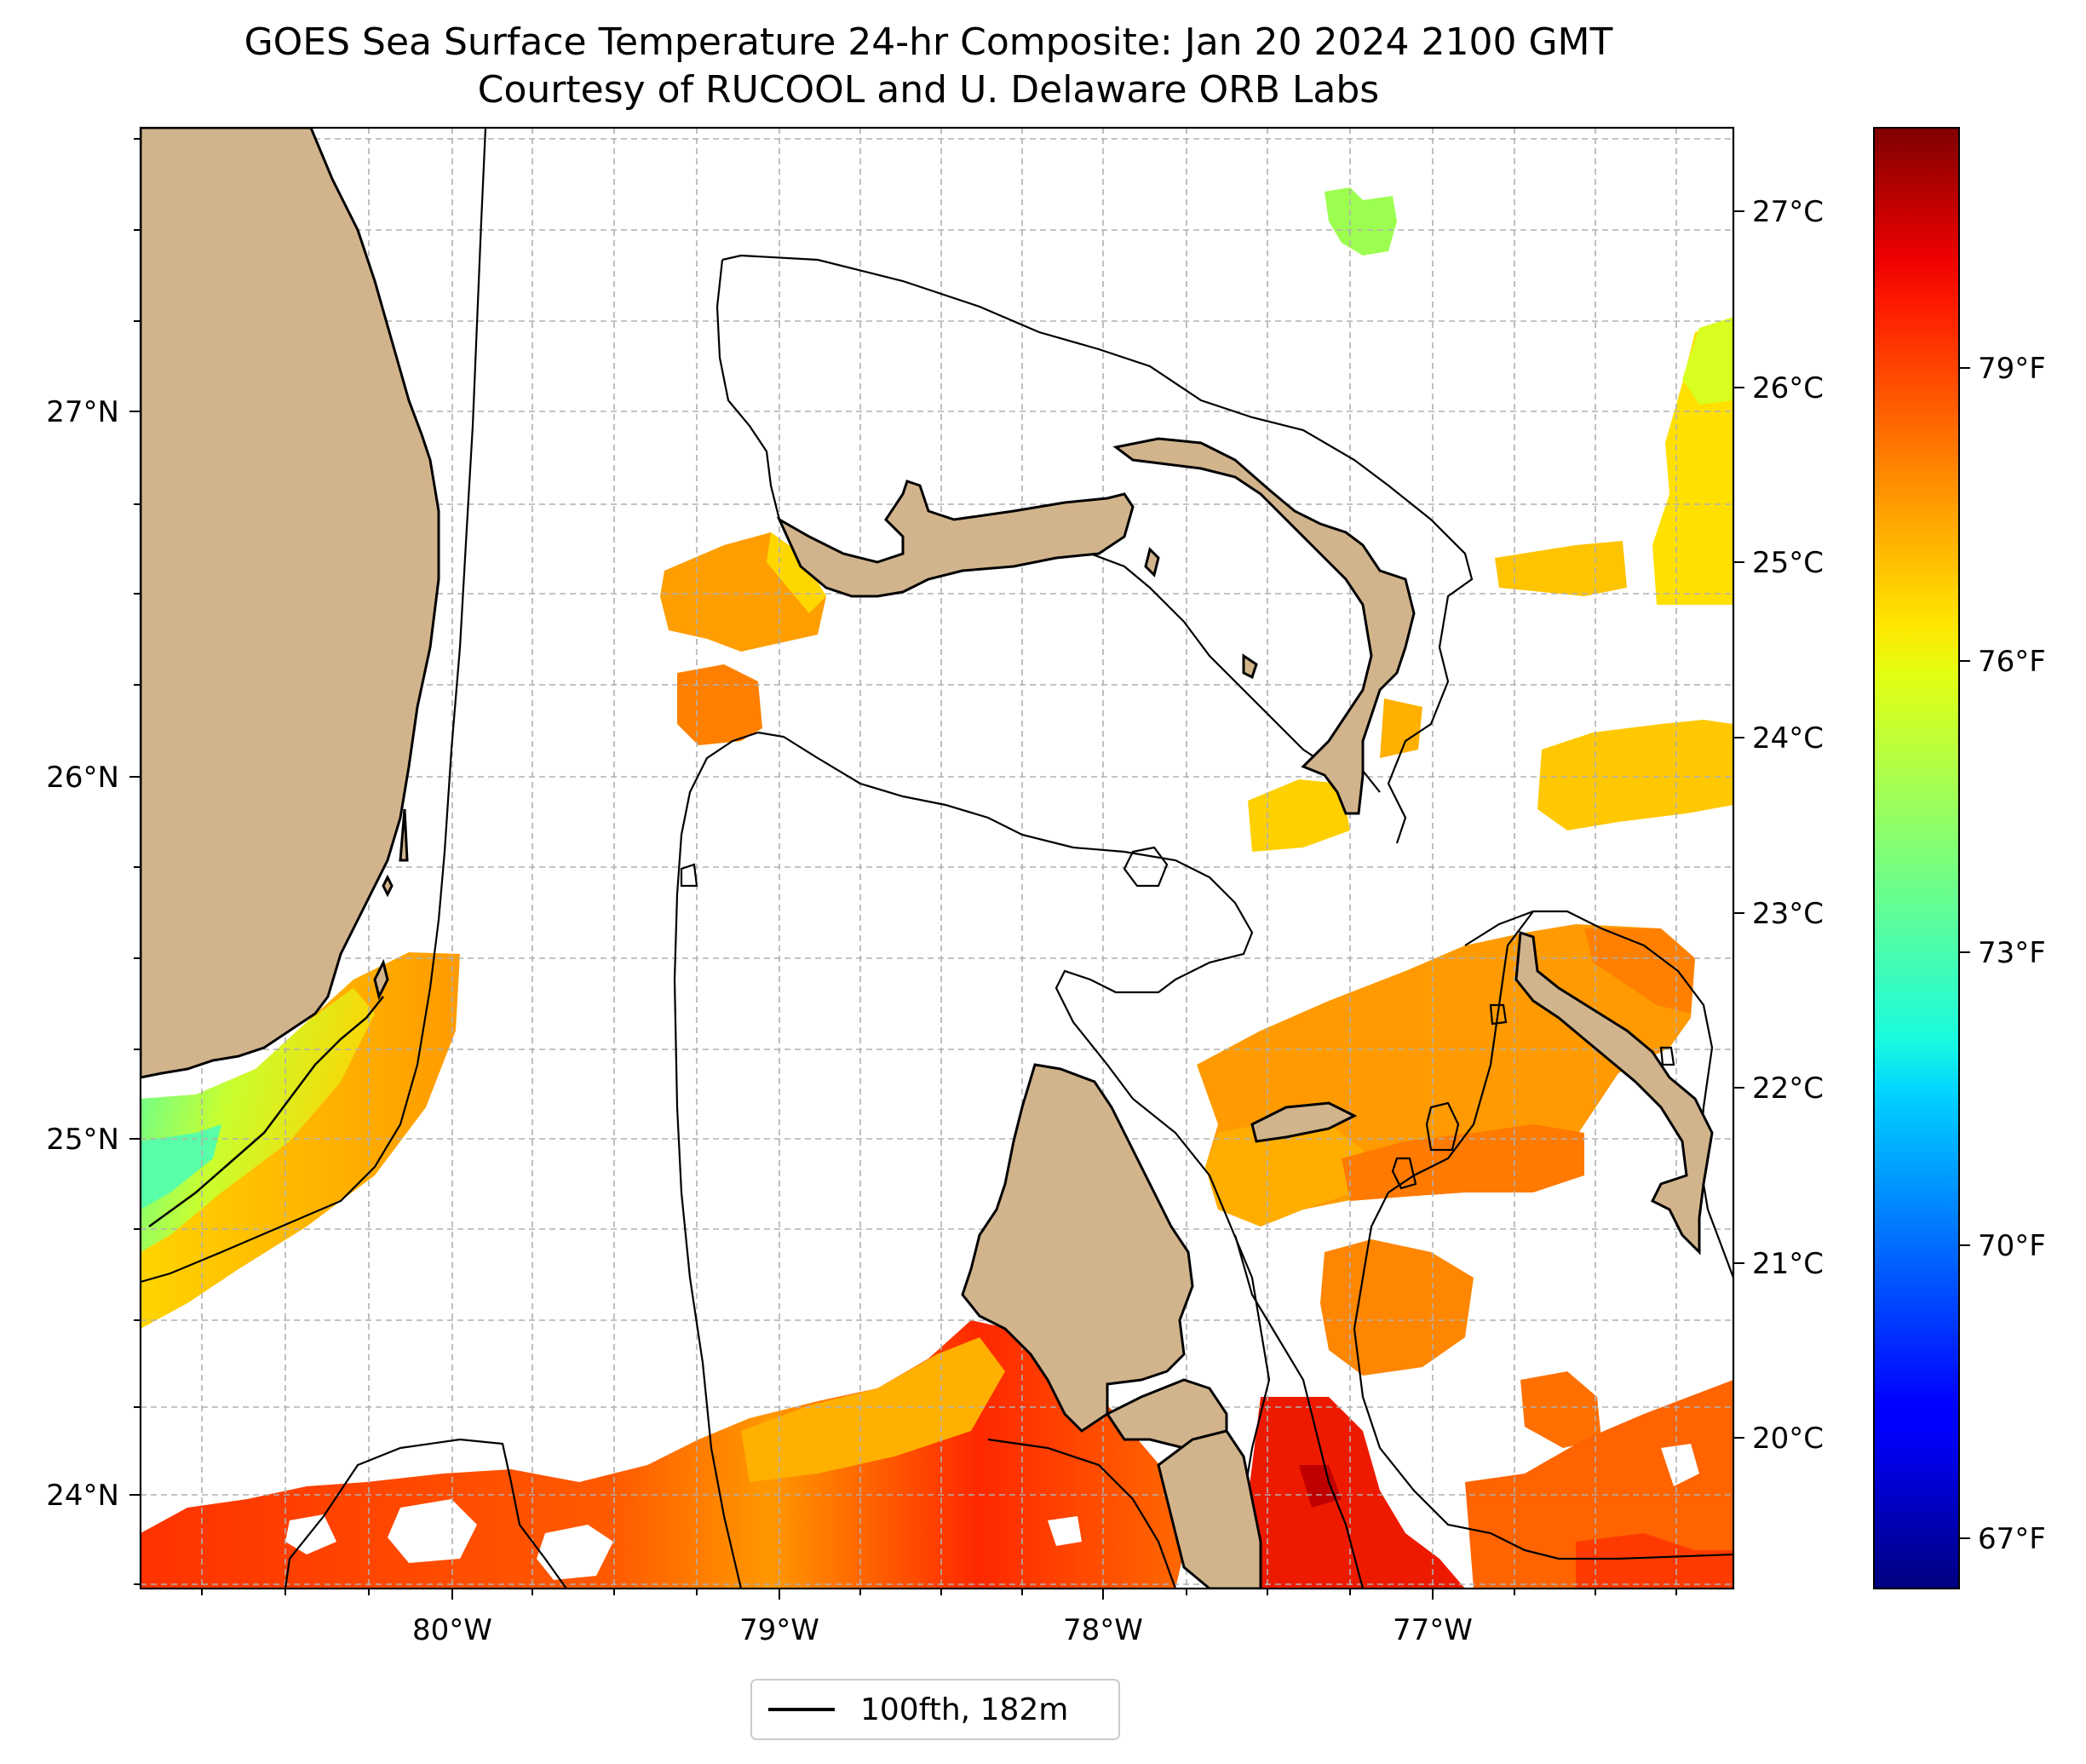 Image resolution: width=2086 pixels, height=1764 pixels. What do you see at coordinates (135, 861) in the screenshot?
I see `lat-ticks` at bounding box center [135, 861].